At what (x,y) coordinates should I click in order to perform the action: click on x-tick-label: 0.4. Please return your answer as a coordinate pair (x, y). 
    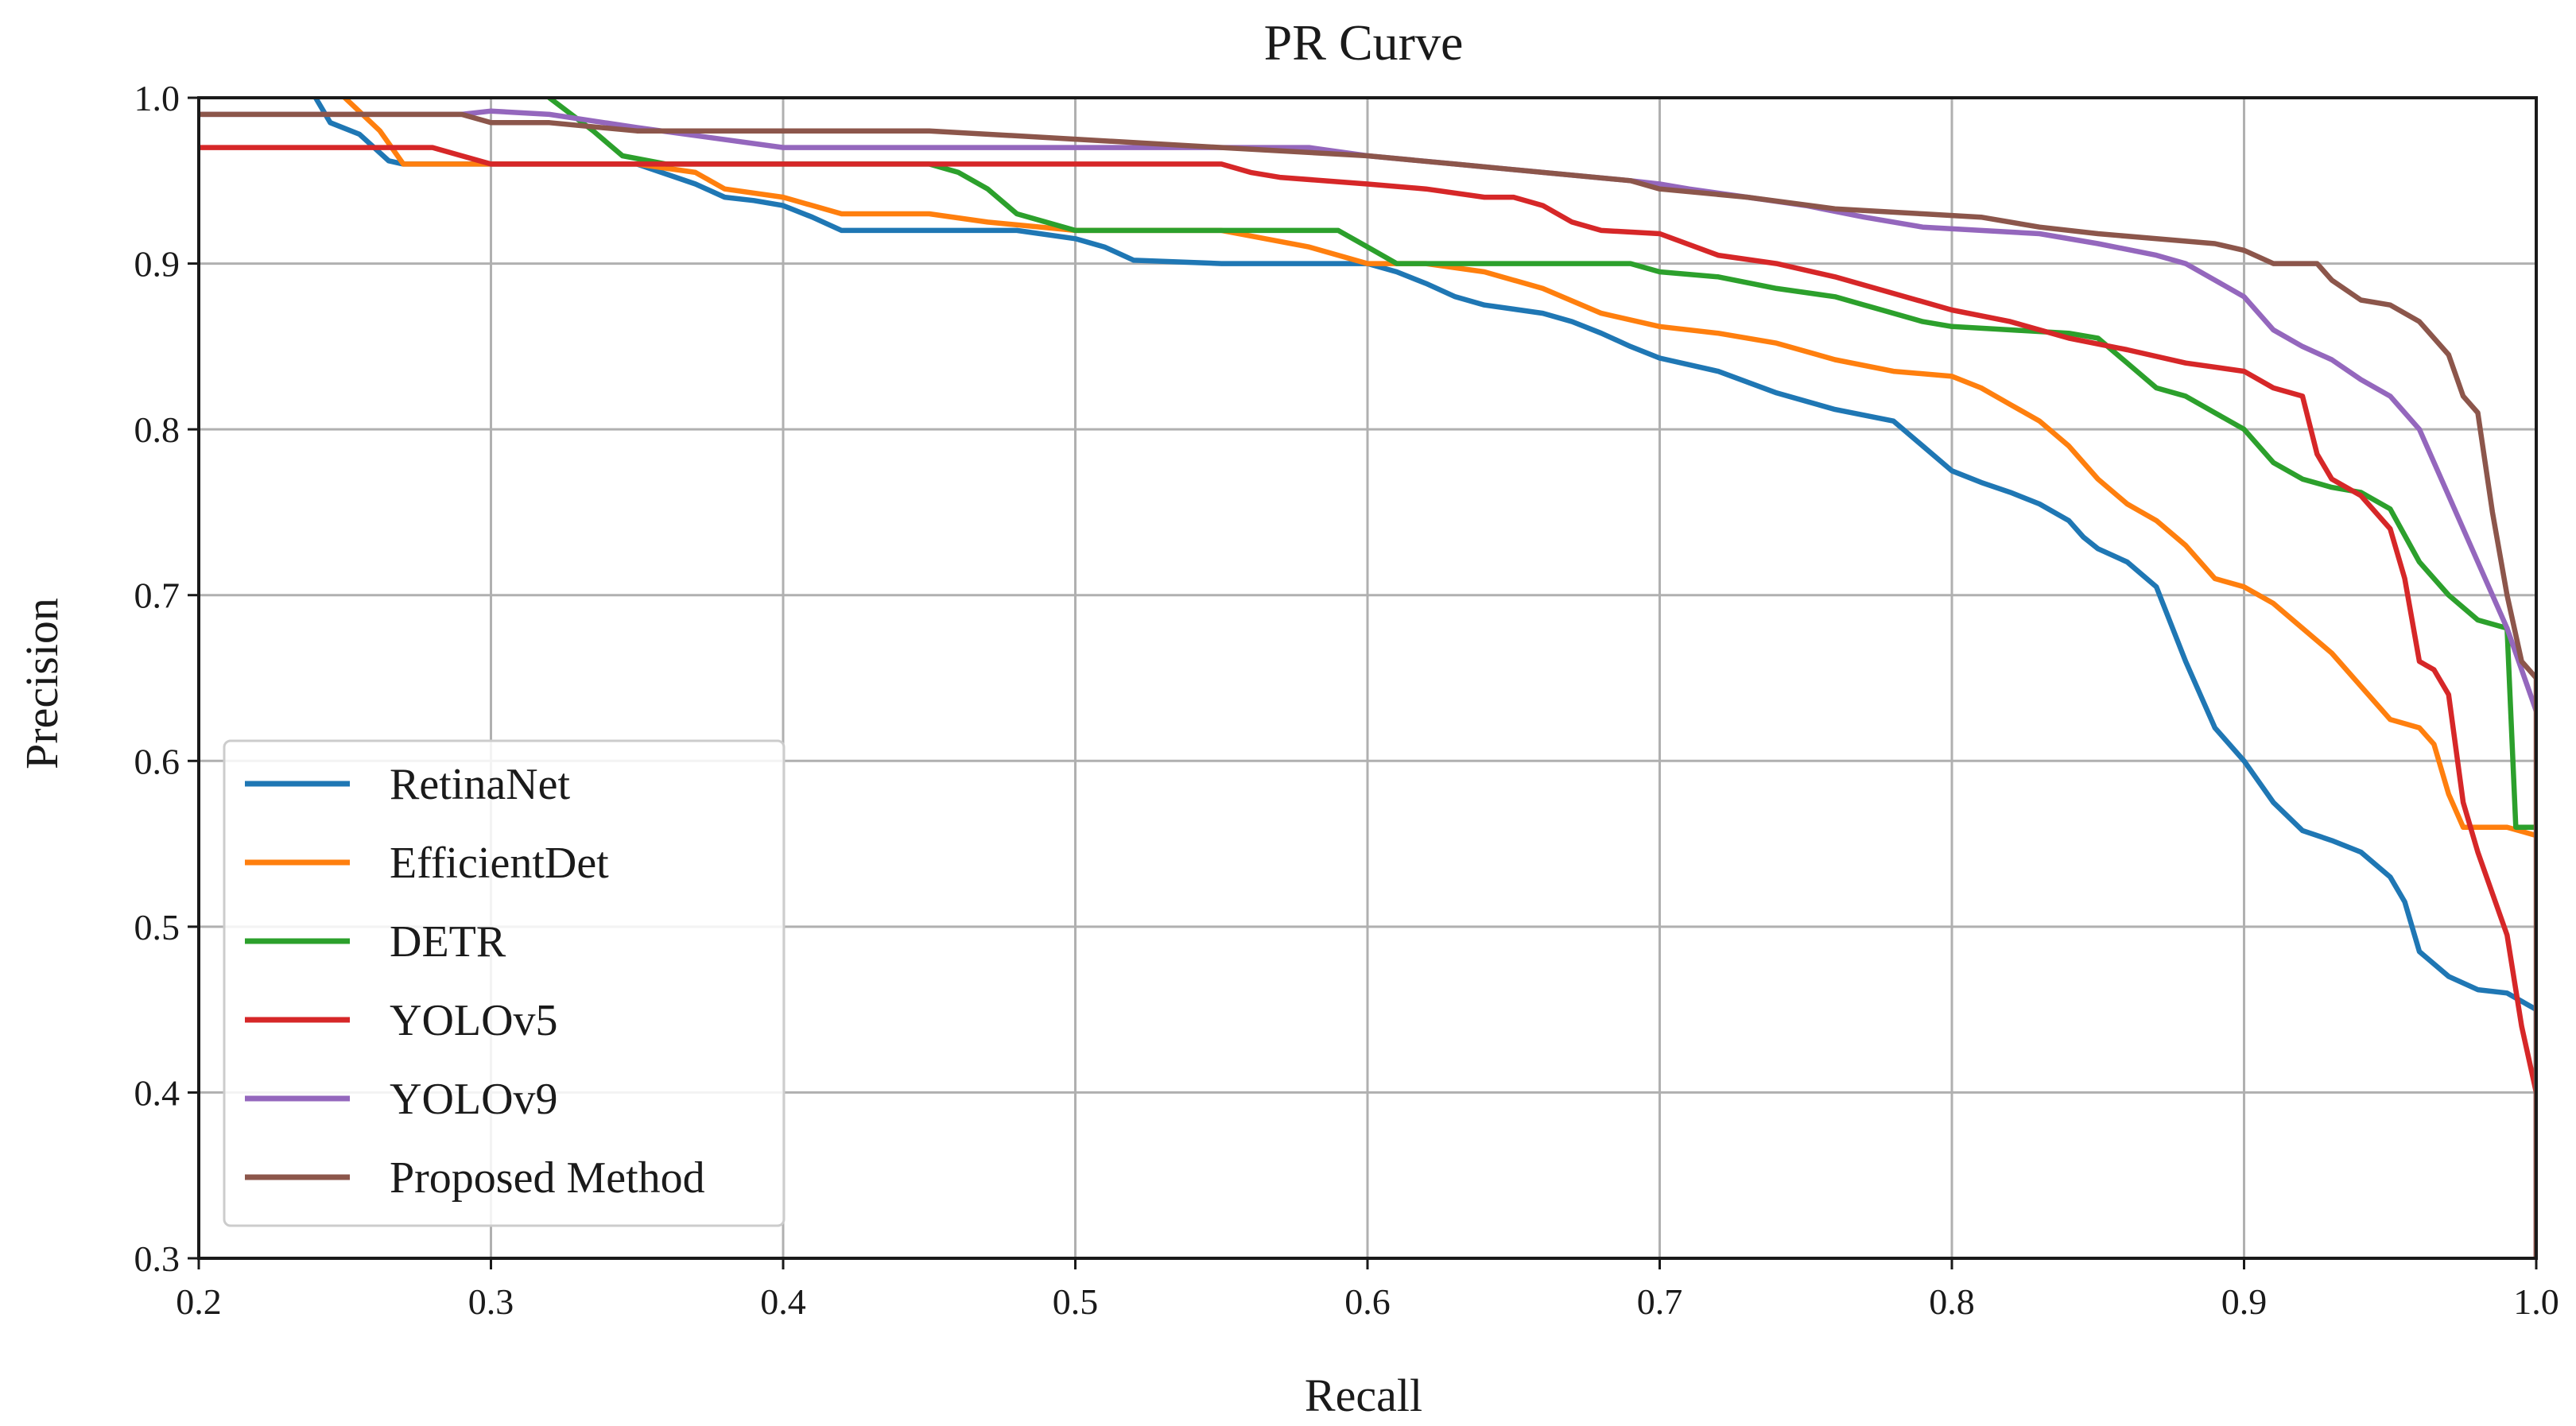
    Looking at the image, I should click on (783, 1301).